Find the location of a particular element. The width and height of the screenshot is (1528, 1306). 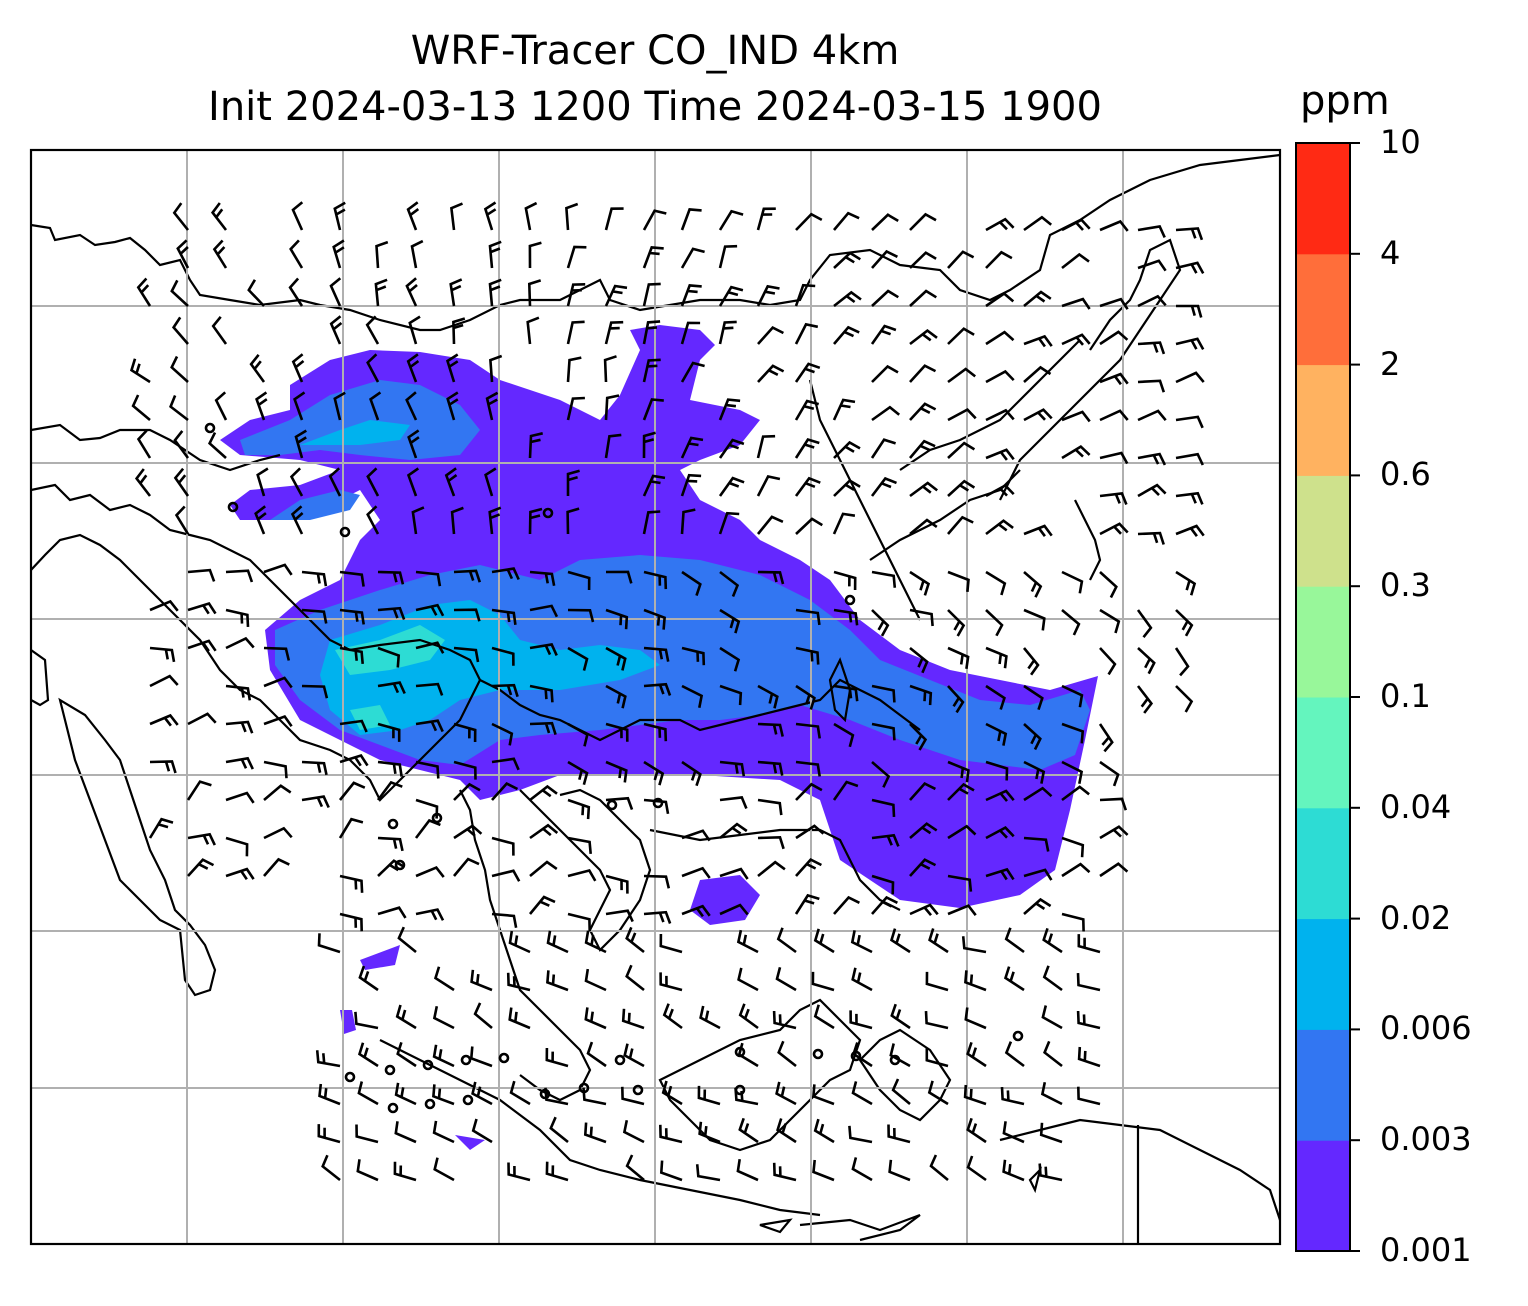

colorbar-tick-label: 0.6 is located at coordinates (1405, 474).